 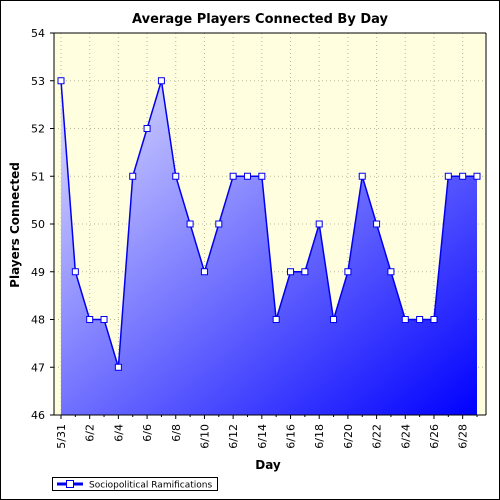 What do you see at coordinates (434, 436) in the screenshot?
I see `x-tick-label: 6/26` at bounding box center [434, 436].